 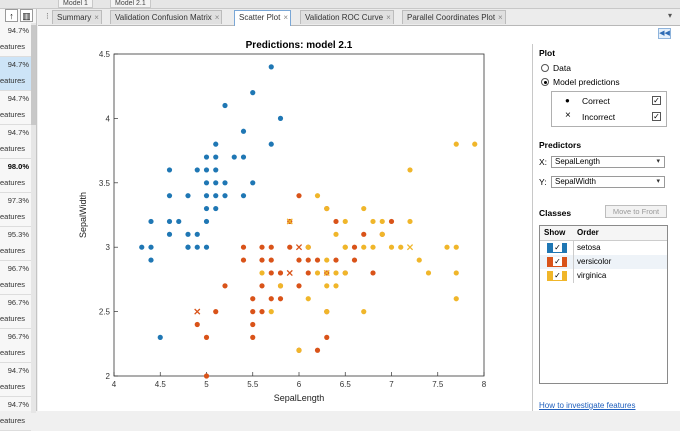 What do you see at coordinates (608, 162) in the screenshot?
I see `x-predictor-dropdown: SepalLength ▾` at bounding box center [608, 162].